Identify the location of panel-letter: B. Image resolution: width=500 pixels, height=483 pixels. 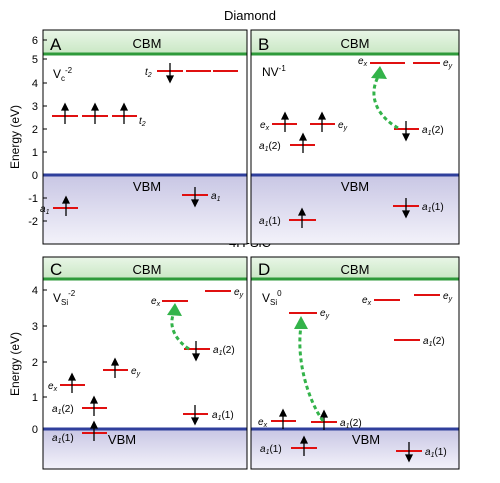
(263, 44).